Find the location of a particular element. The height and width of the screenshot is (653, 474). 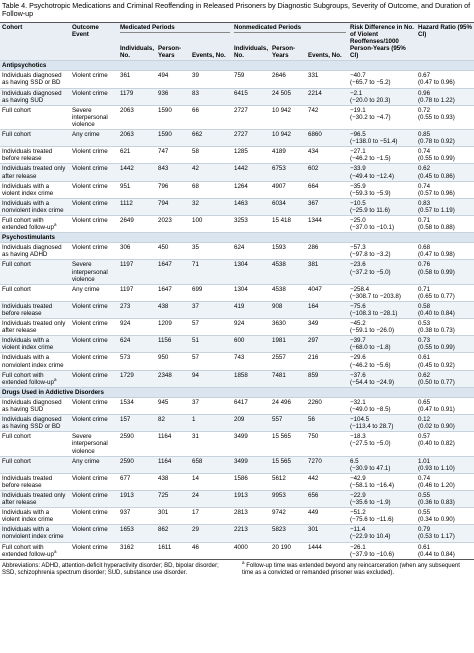

section-row: Drugs Used in Addictive Disorders is located at coordinates (237, 392).